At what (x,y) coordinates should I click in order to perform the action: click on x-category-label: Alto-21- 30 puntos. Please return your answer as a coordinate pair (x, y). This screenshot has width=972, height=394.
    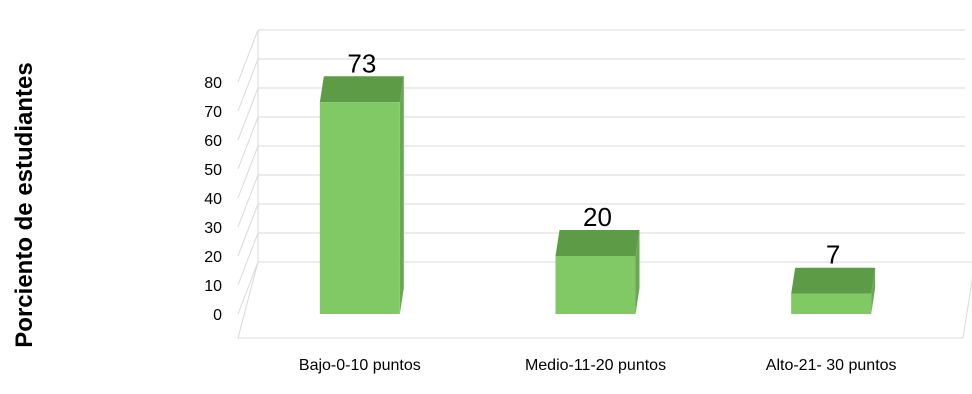
    Looking at the image, I should click on (831, 365).